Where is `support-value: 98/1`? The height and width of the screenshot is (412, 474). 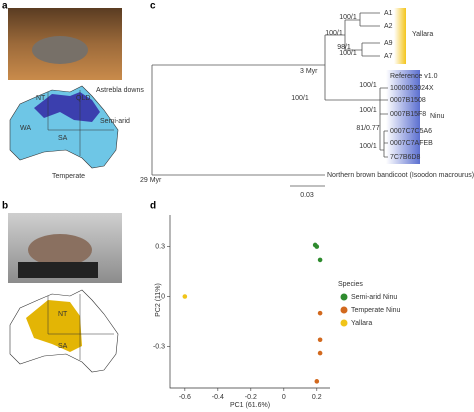 support-value: 98/1 is located at coordinates (344, 47).